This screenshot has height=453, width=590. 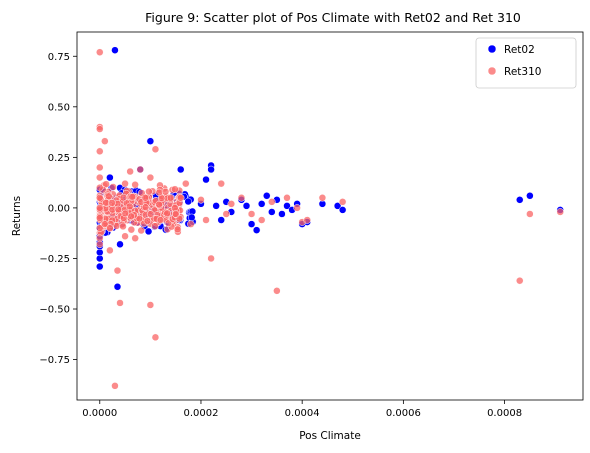 What do you see at coordinates (492, 49) in the screenshot?
I see `legend-marker-ret02` at bounding box center [492, 49].